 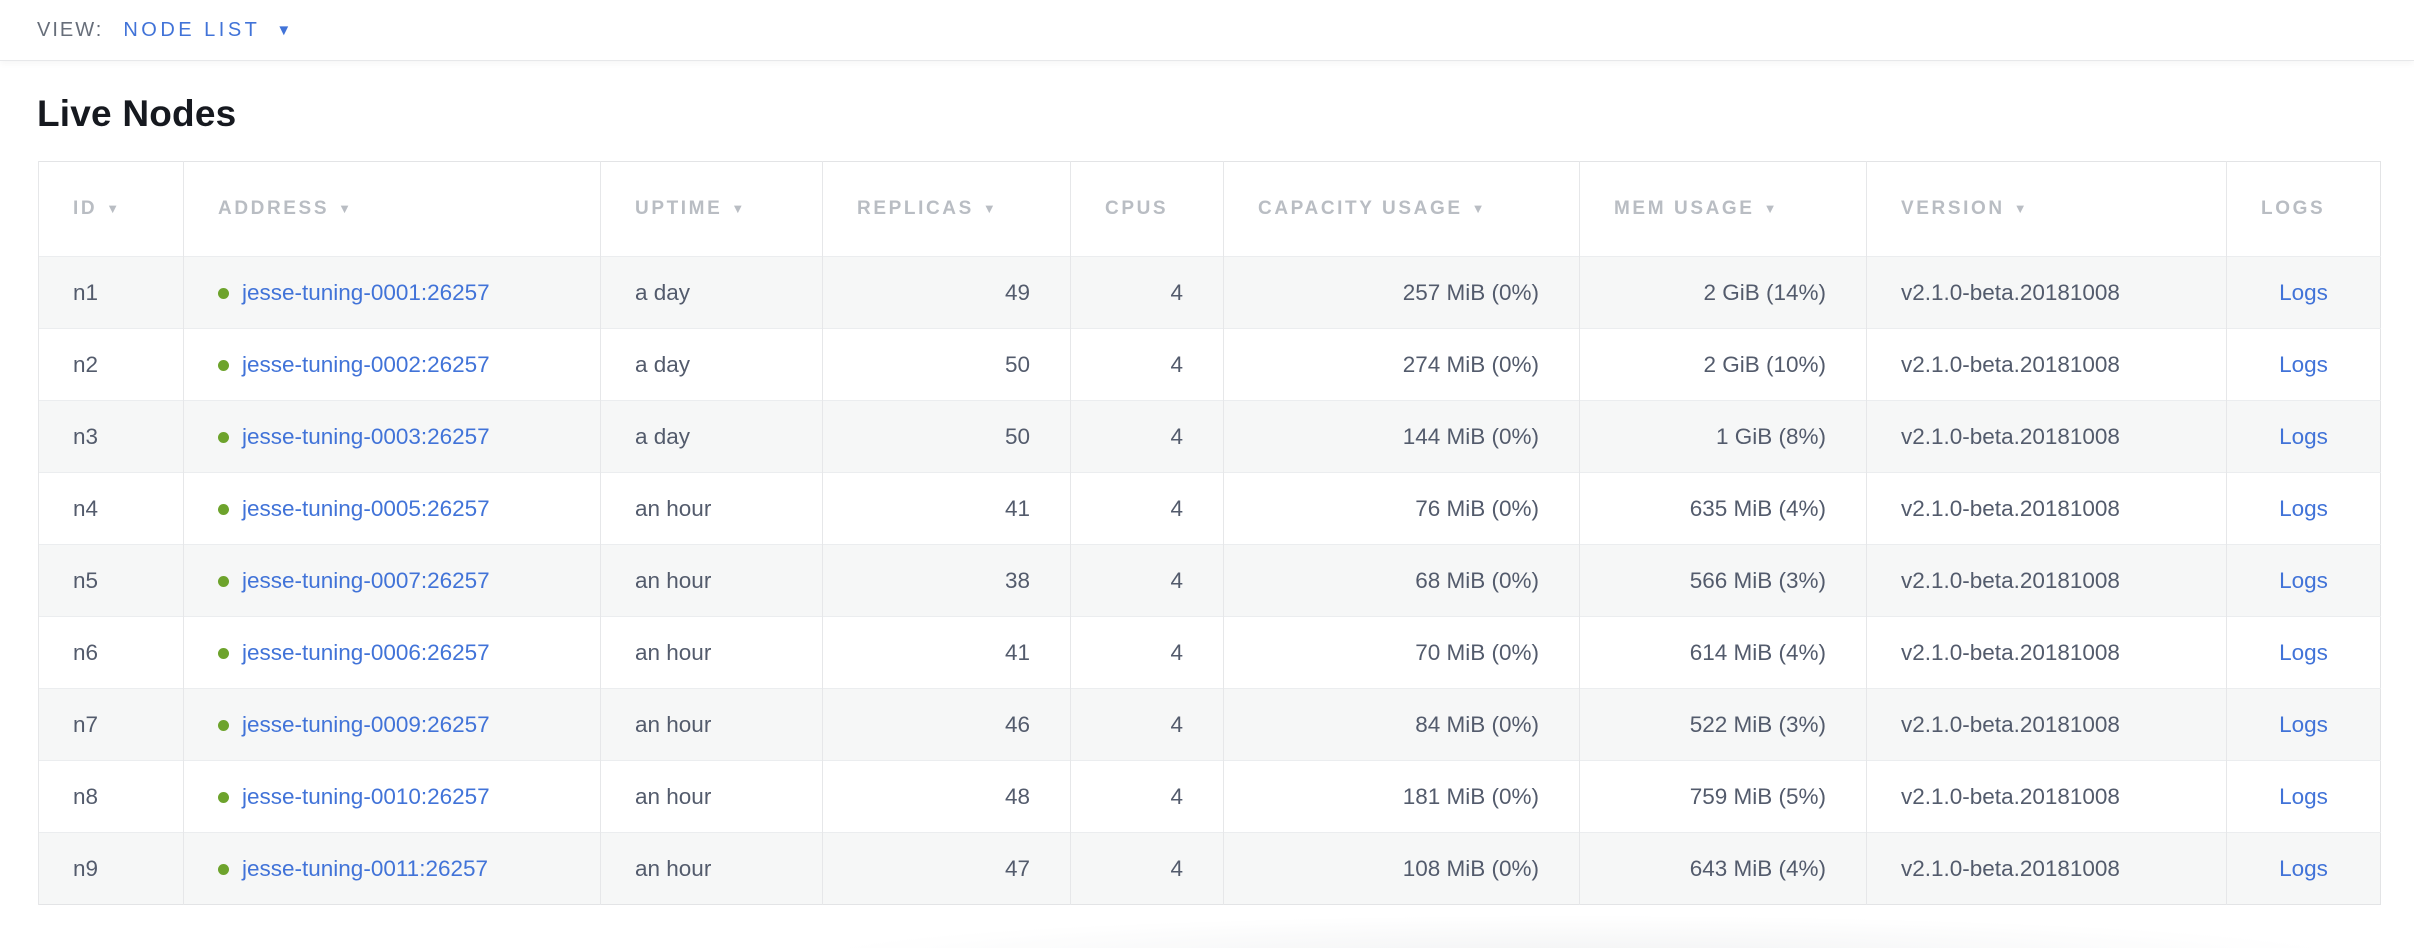 What do you see at coordinates (1470, 292) in the screenshot?
I see `node-capacity-usage: 257 MiB (0%)` at bounding box center [1470, 292].